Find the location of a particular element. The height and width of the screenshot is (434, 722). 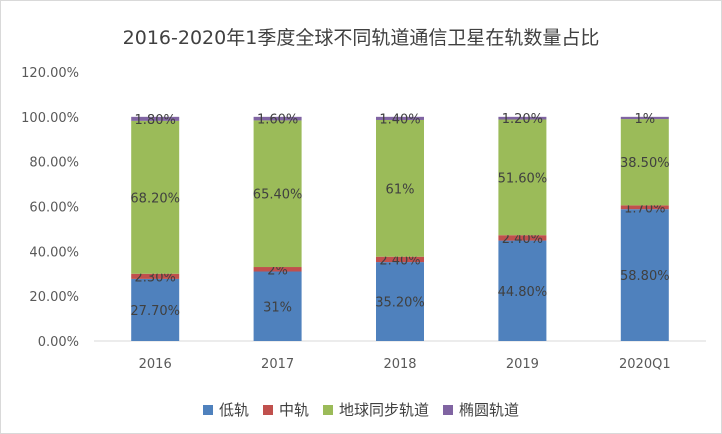

data-label: 2.30% is located at coordinates (155, 277).